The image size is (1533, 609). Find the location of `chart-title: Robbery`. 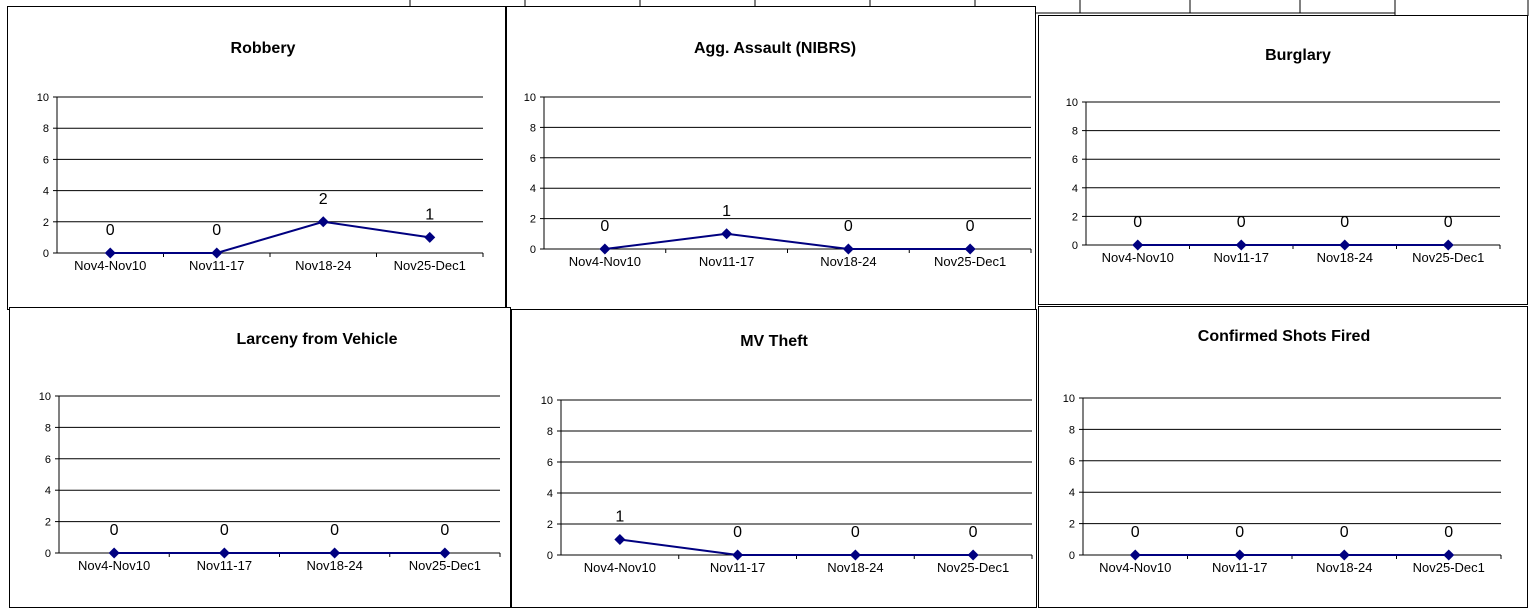

chart-title: Robbery is located at coordinates (263, 48).